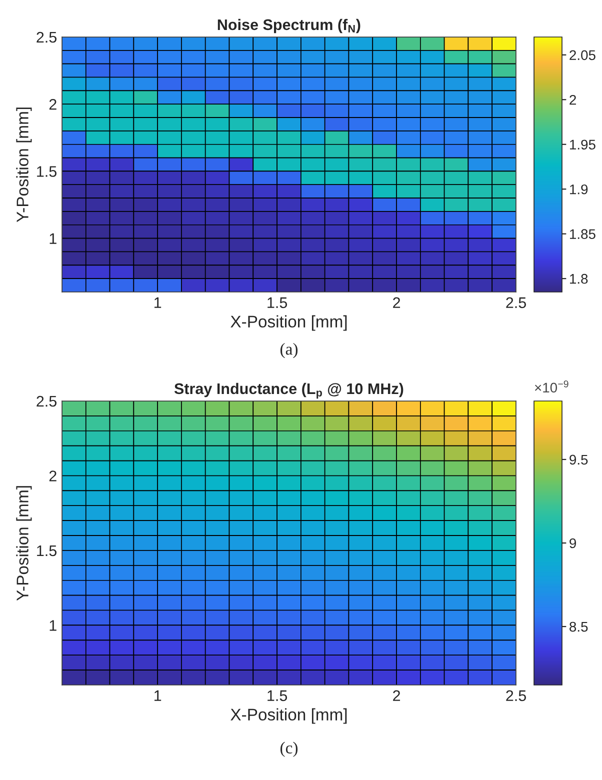 This screenshot has height=780, width=602. I want to click on text: (a), so click(289, 350).